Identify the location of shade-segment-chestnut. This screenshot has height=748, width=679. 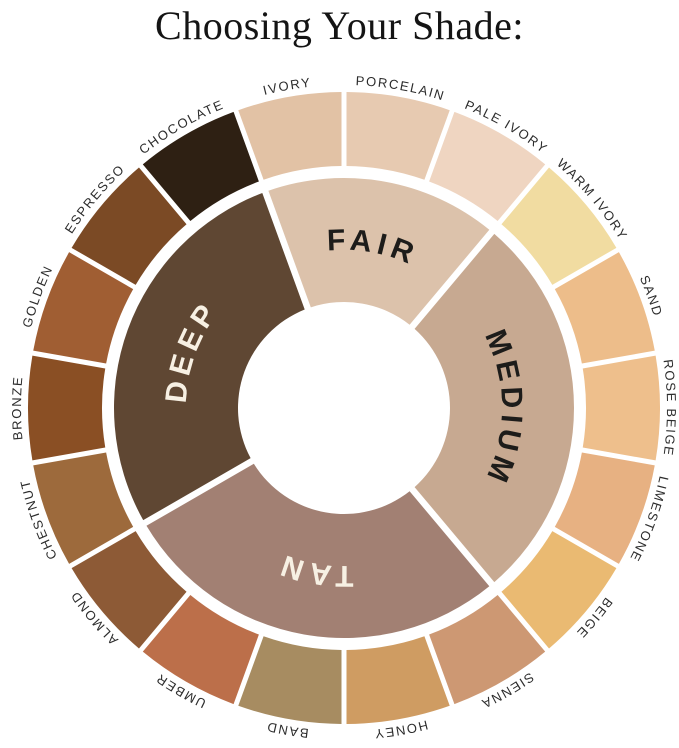
(83, 508).